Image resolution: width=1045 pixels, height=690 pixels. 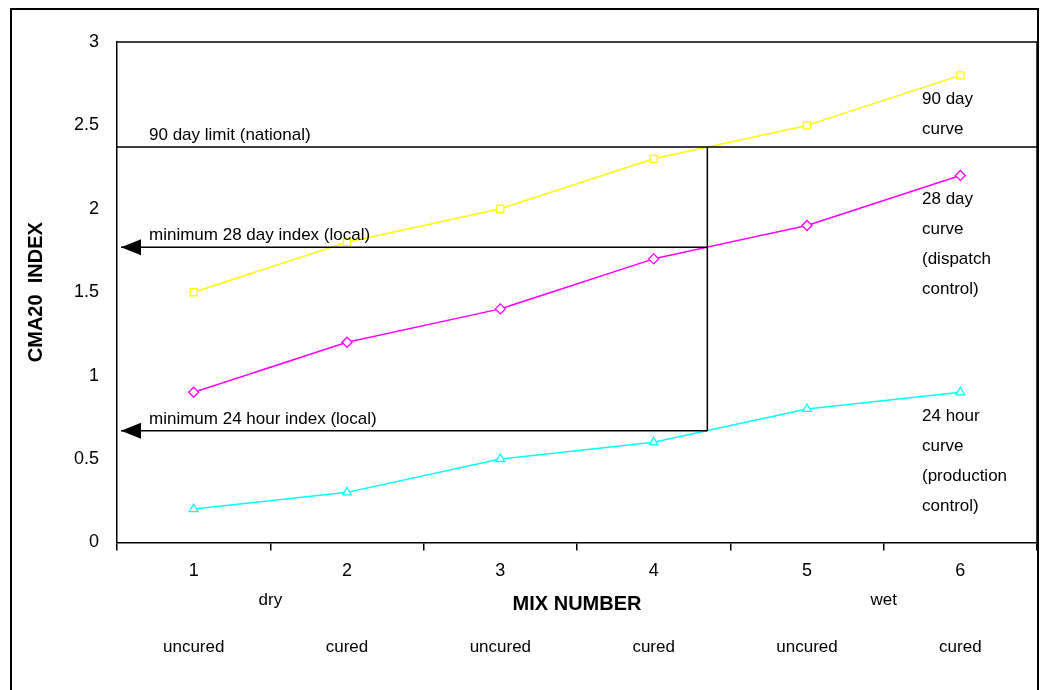 What do you see at coordinates (653, 570) in the screenshot?
I see `x-tick-label: 4` at bounding box center [653, 570].